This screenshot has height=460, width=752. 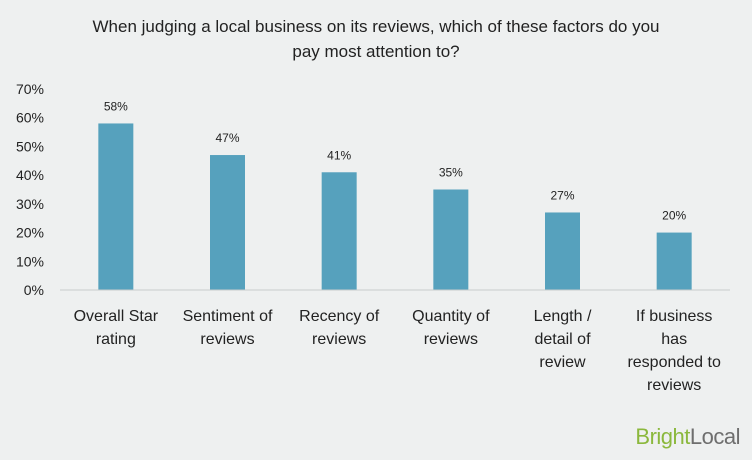 What do you see at coordinates (30, 146) in the screenshot?
I see `y-tick-label: 50%` at bounding box center [30, 146].